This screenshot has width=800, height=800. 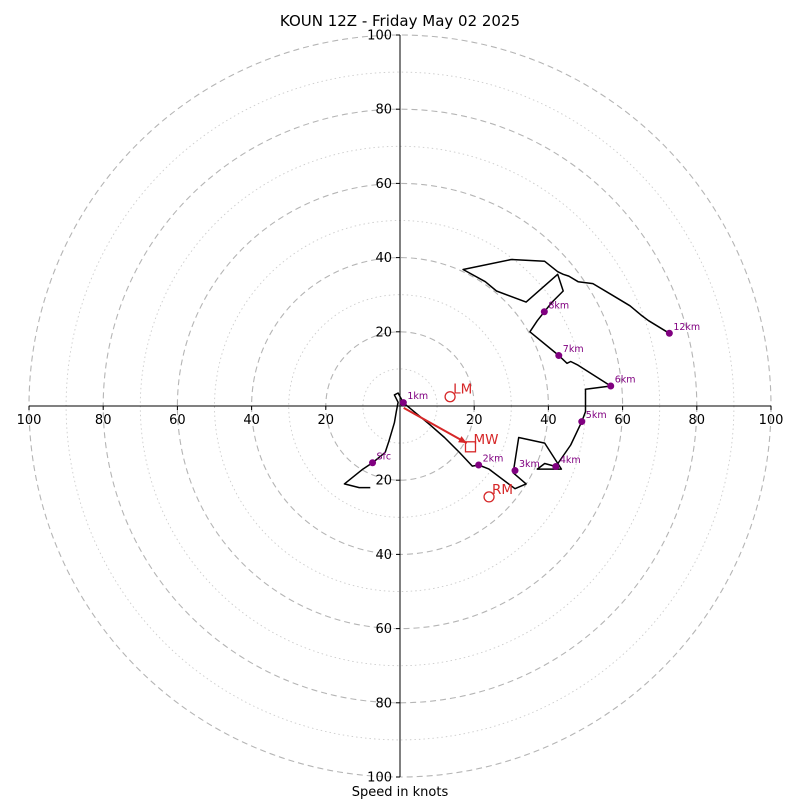 What do you see at coordinates (669, 333) in the screenshot?
I see `height-marker-12km` at bounding box center [669, 333].